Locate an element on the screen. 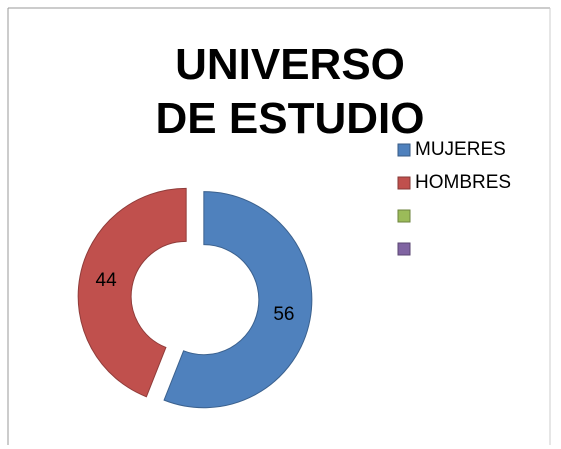  data-label: 56 is located at coordinates (283, 314).